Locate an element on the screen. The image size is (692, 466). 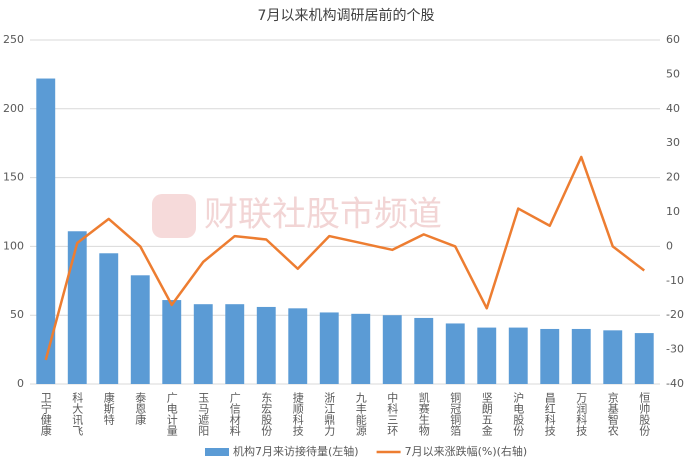
y-tick-label: 0 is located at coordinates (20, 383).